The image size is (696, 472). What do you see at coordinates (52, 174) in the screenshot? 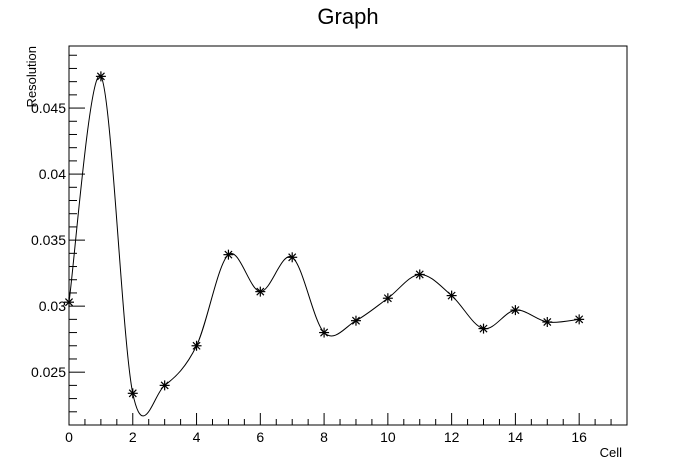
I see `y-tick-label: 0.04` at bounding box center [52, 174].